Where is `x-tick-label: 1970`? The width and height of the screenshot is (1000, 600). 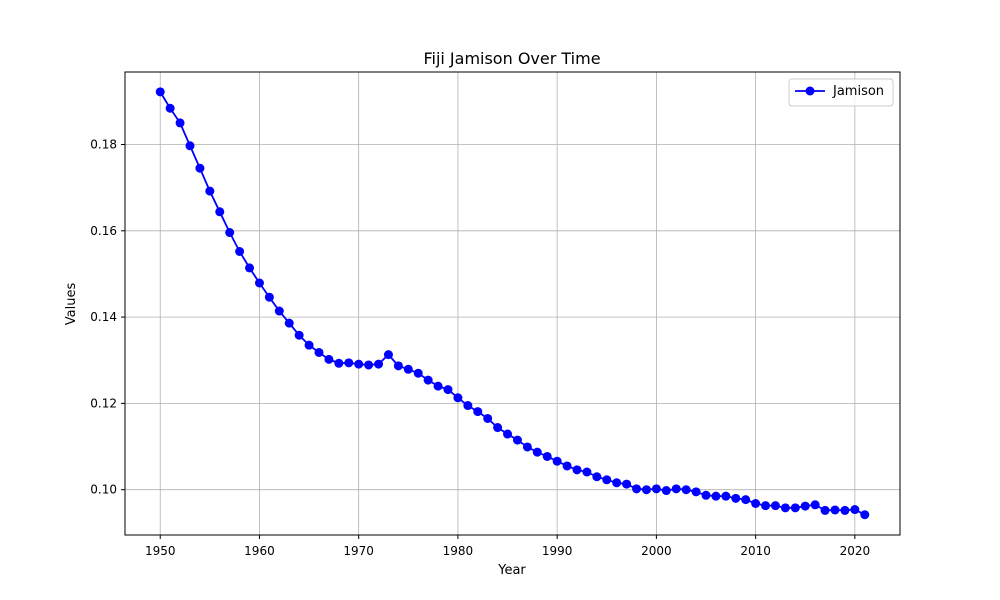
x-tick-label: 1970 is located at coordinates (358, 551).